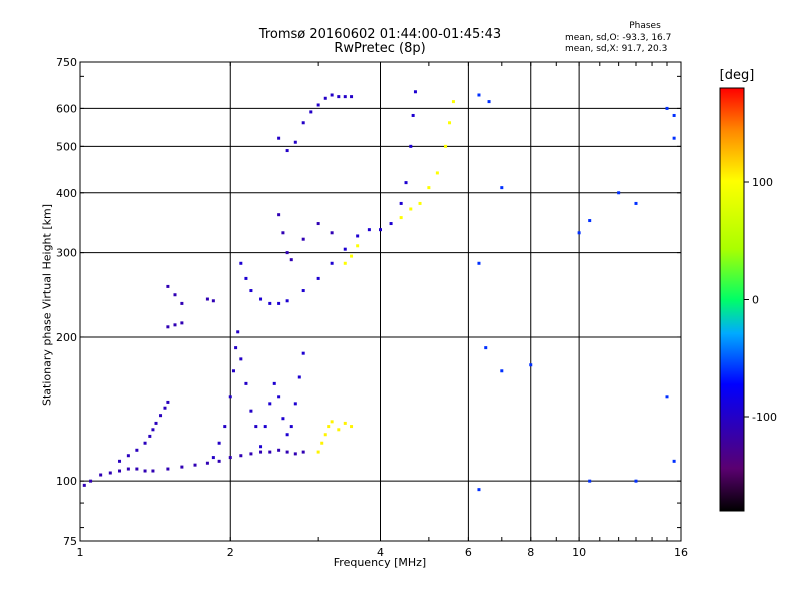 The height and width of the screenshot is (600, 800). What do you see at coordinates (66, 481) in the screenshot?
I see `y-tick-label: 100` at bounding box center [66, 481].